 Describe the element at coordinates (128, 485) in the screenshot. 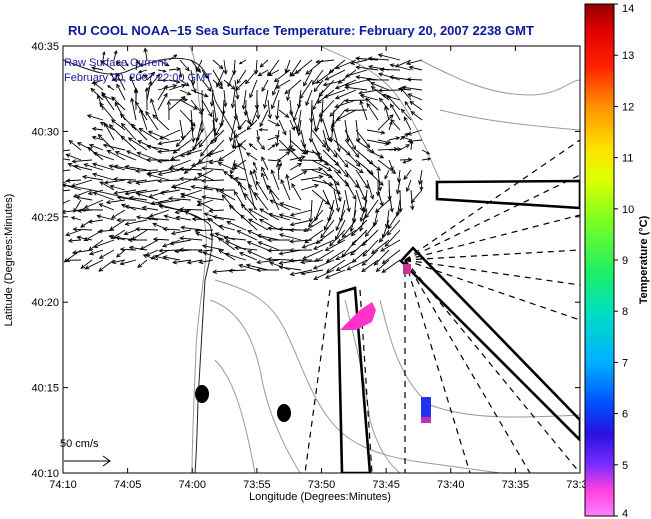

I see `x-tick-label: 74:05` at that location.